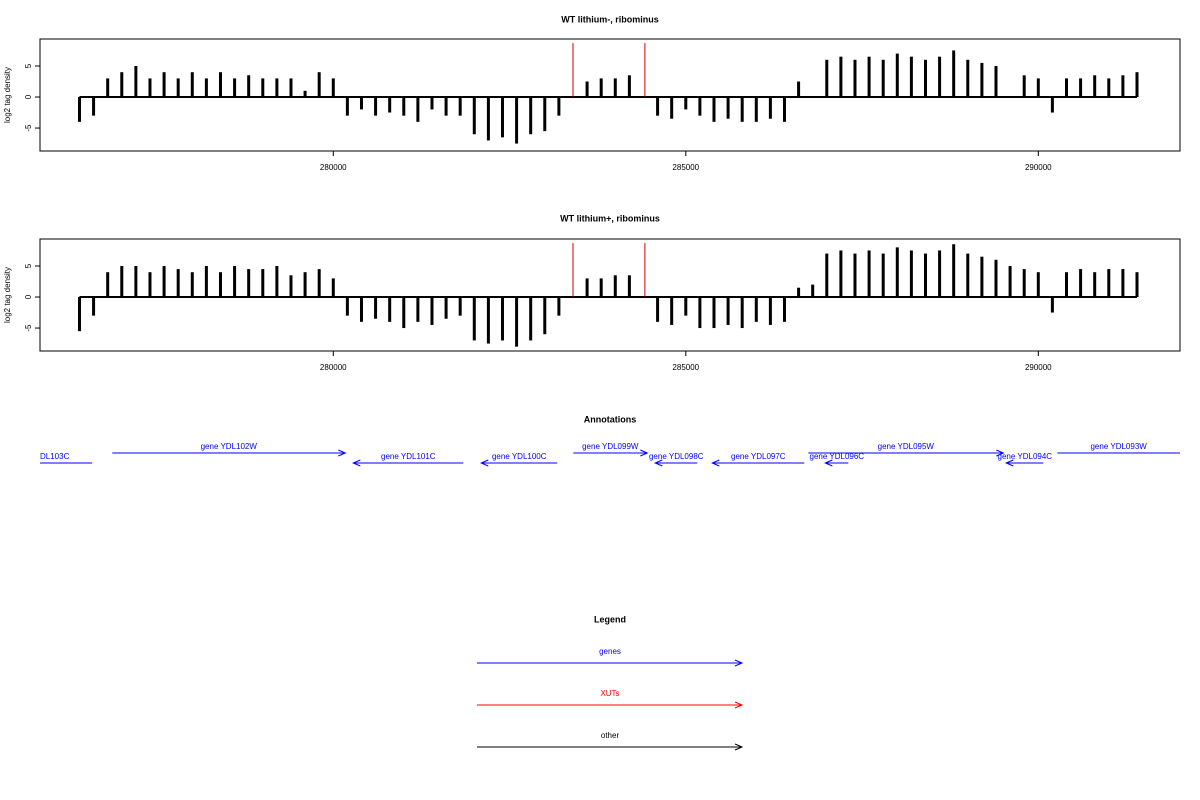 The height and width of the screenshot is (800, 1200). I want to click on x-tick-label: 285000, so click(685, 167).